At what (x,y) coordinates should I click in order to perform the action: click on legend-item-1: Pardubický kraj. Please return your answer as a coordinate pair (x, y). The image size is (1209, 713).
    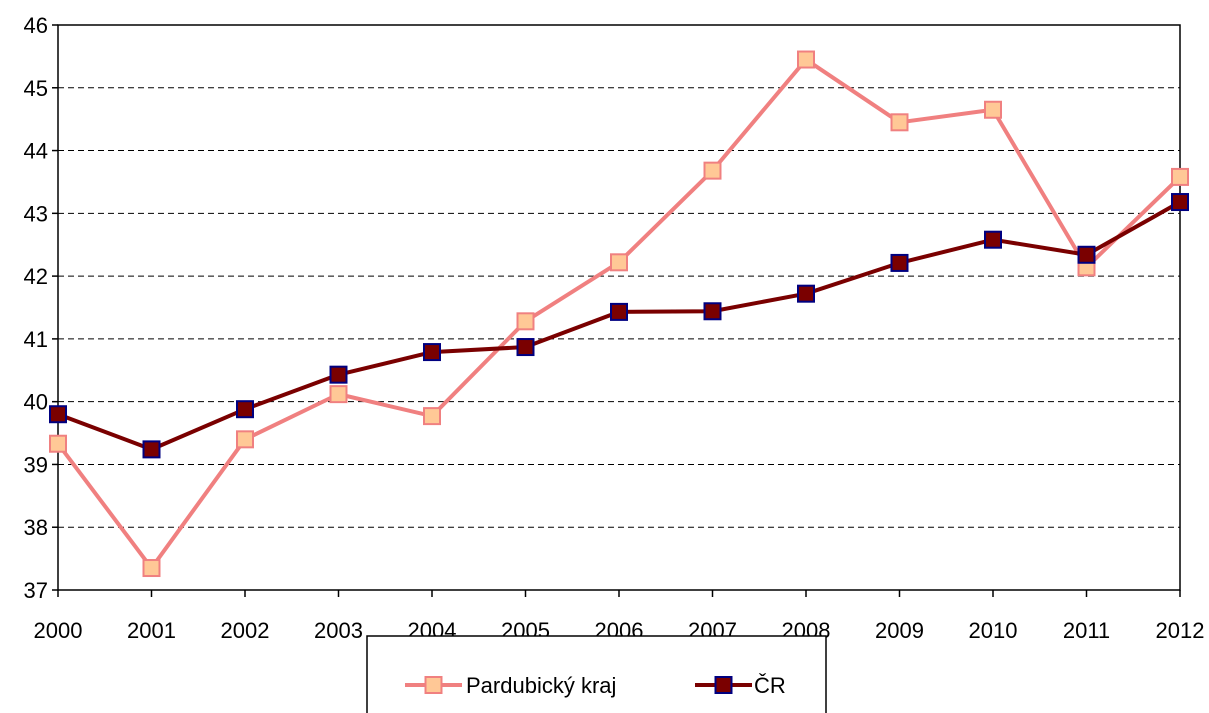
    Looking at the image, I should click on (510, 685).